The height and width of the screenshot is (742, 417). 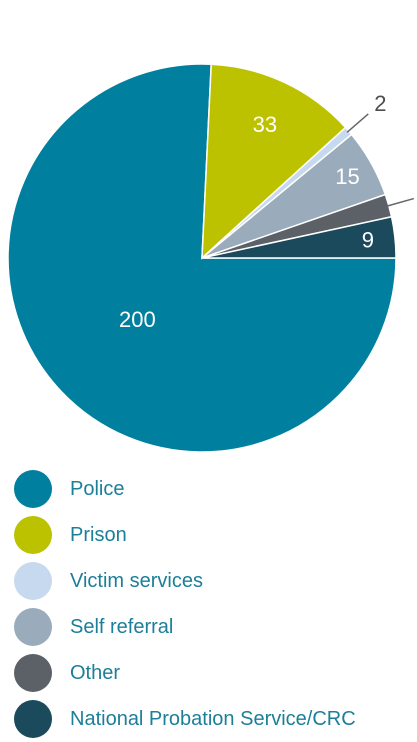 What do you see at coordinates (137, 319) in the screenshot?
I see `data-label-police: 200` at bounding box center [137, 319].